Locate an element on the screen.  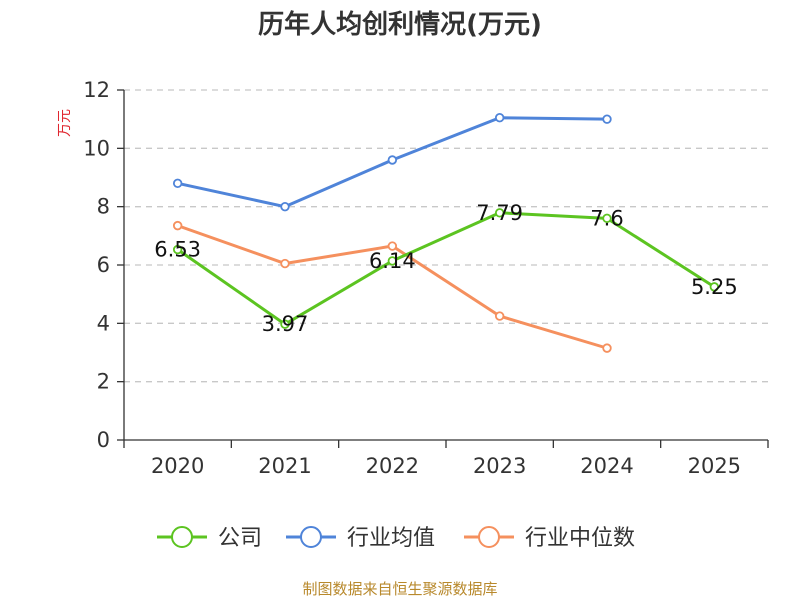
chart-title: 历年人均创利情况(万元) is located at coordinates (400, 24).